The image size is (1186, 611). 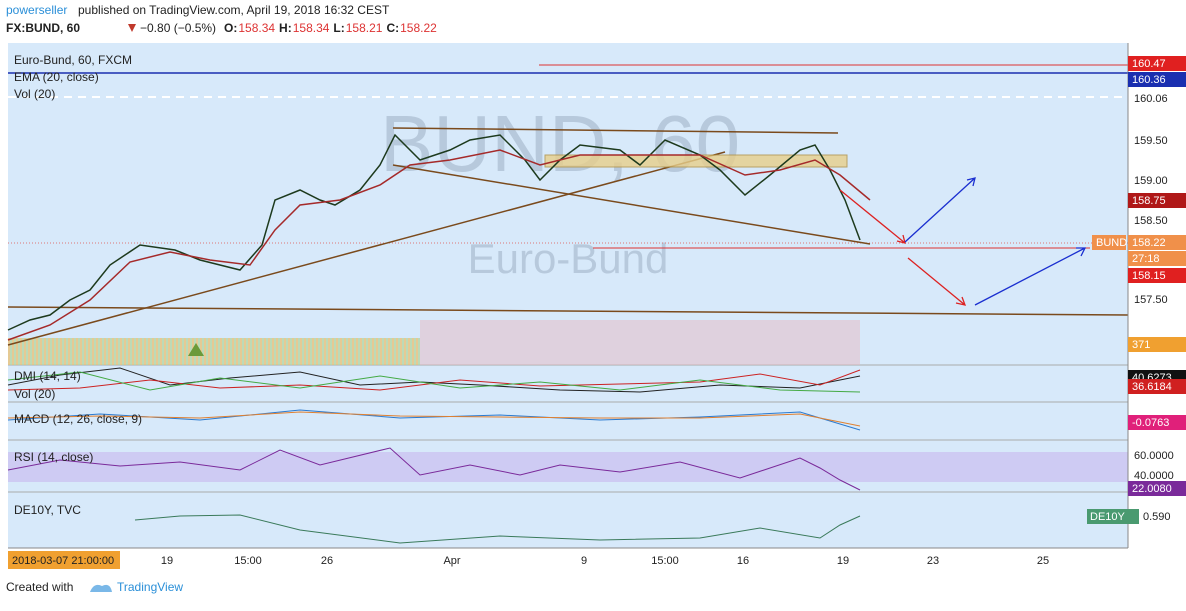 I want to click on pane-title: Euro-Bund, 60, FXCM, so click(x=73, y=60).